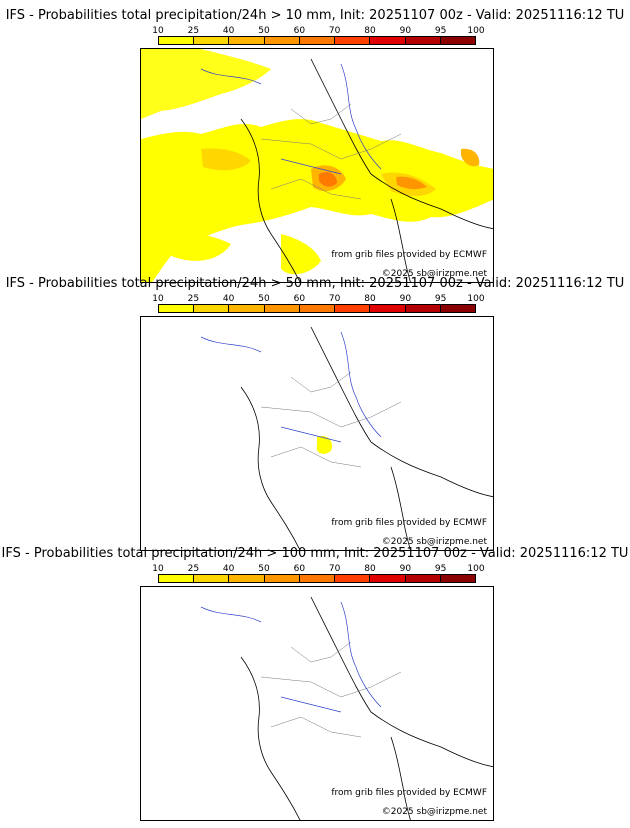  What do you see at coordinates (324, 444) in the screenshot?
I see `precip-probability-field` at bounding box center [324, 444].